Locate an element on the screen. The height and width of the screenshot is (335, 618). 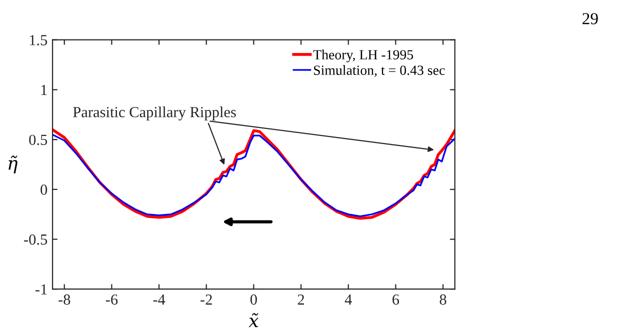
x-tick-label: 0 is located at coordinates (253, 299).